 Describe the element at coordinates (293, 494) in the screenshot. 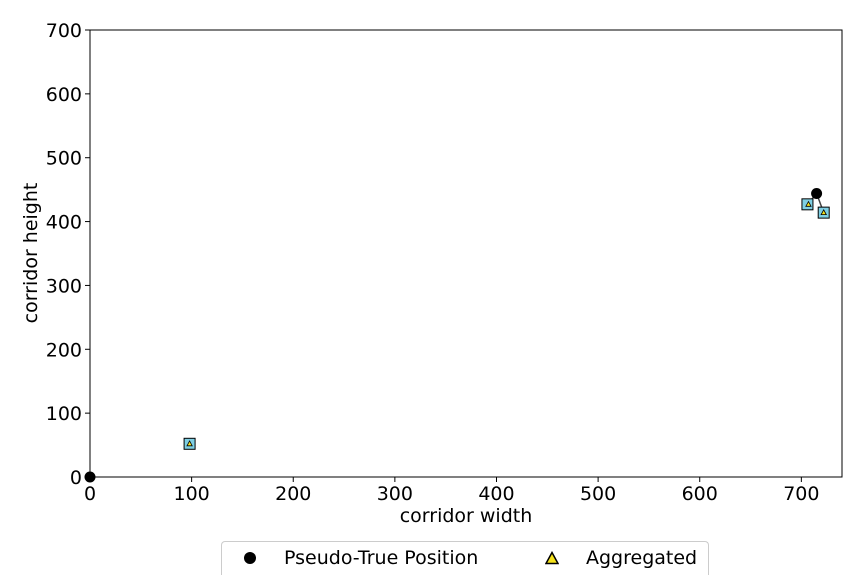

I see `x-tick-label: 200` at that location.